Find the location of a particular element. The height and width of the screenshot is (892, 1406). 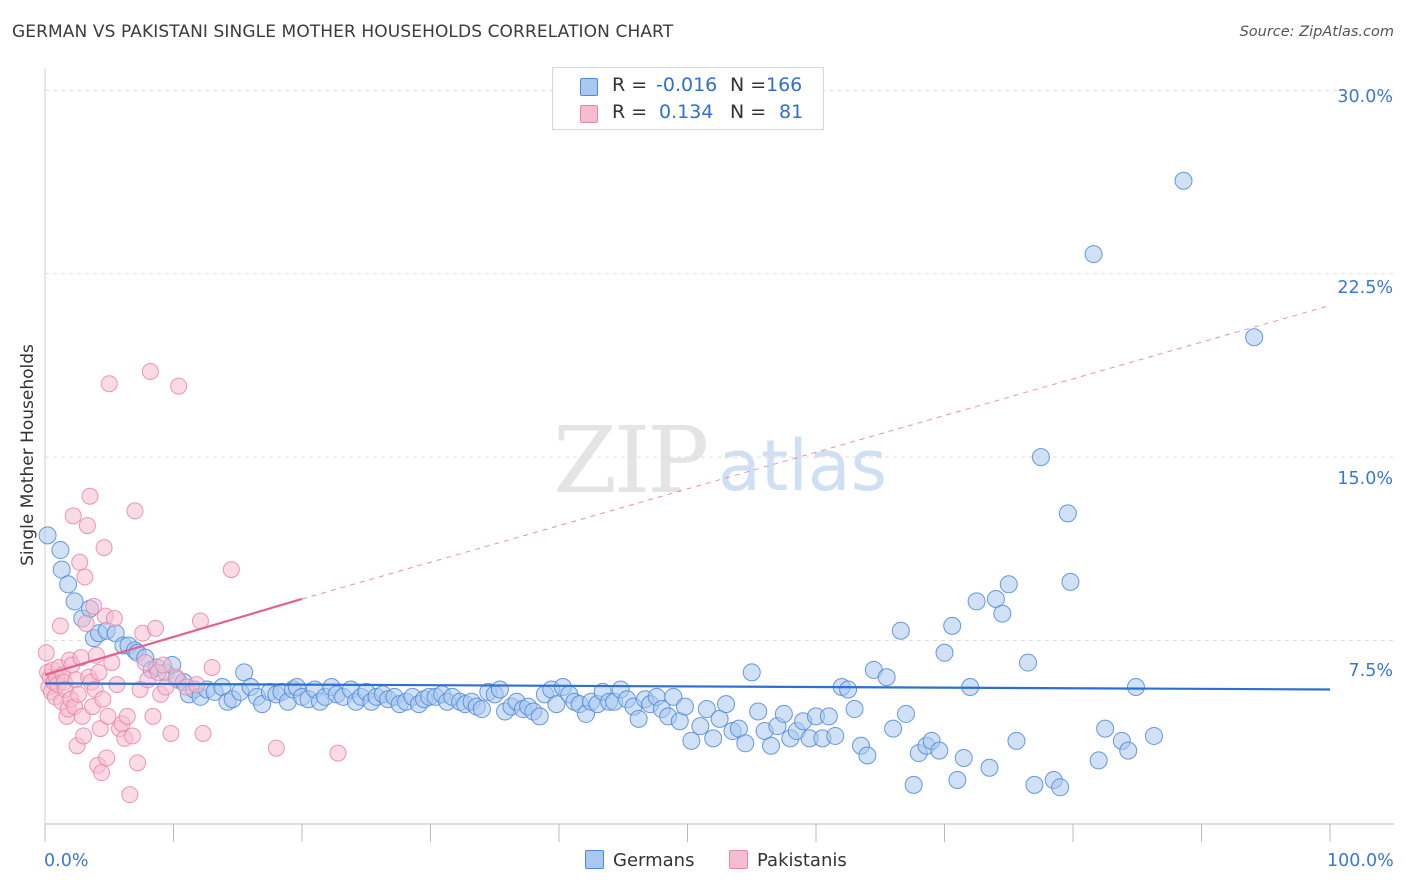

watermark-atlas: atlas is located at coordinates (802, 466).